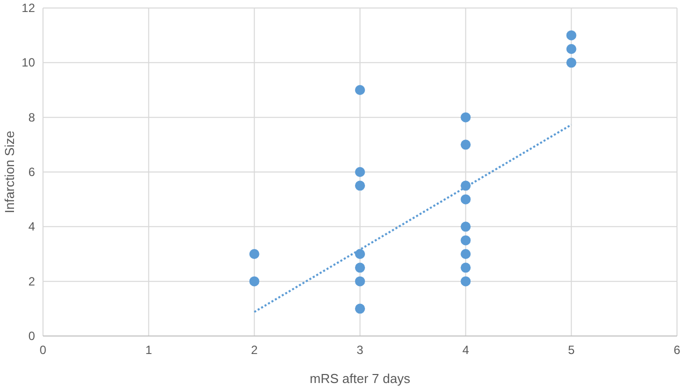 This screenshot has width=685, height=391. Describe the element at coordinates (360, 378) in the screenshot. I see `x-axis-title: mRS after 7 days` at that location.